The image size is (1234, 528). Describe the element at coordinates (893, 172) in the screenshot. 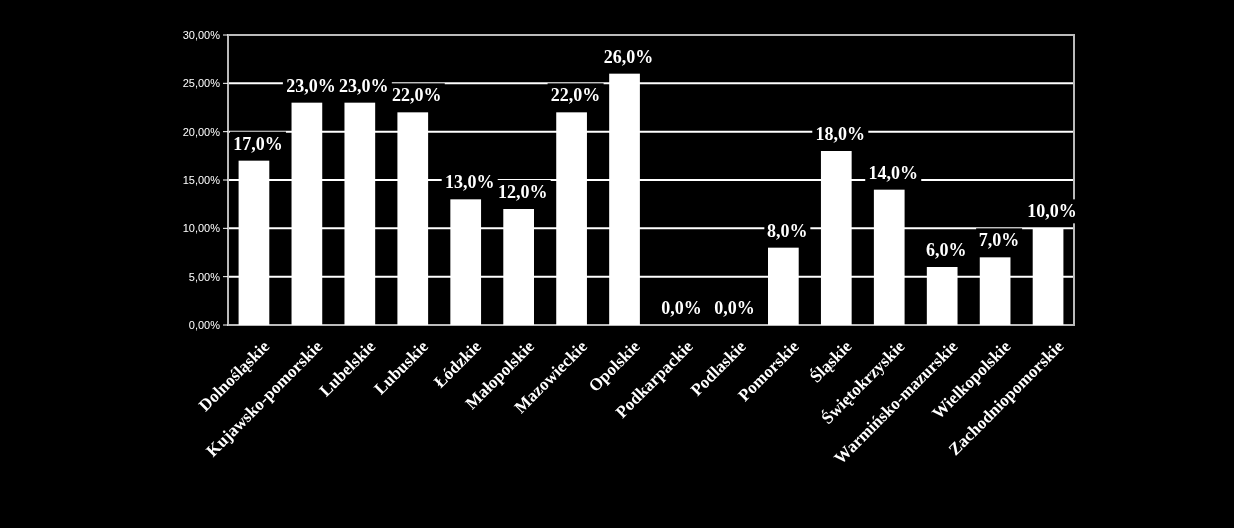

I see `data-label: 14,0%` at that location.